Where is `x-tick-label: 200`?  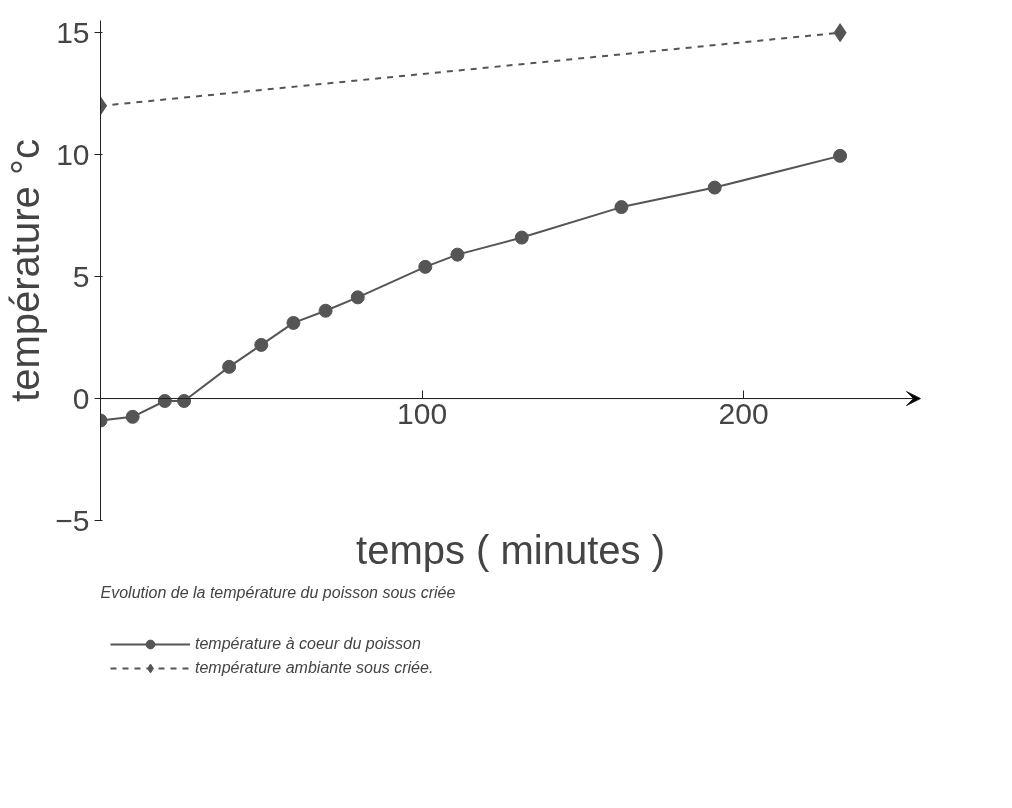 x-tick-label: 200 is located at coordinates (743, 413).